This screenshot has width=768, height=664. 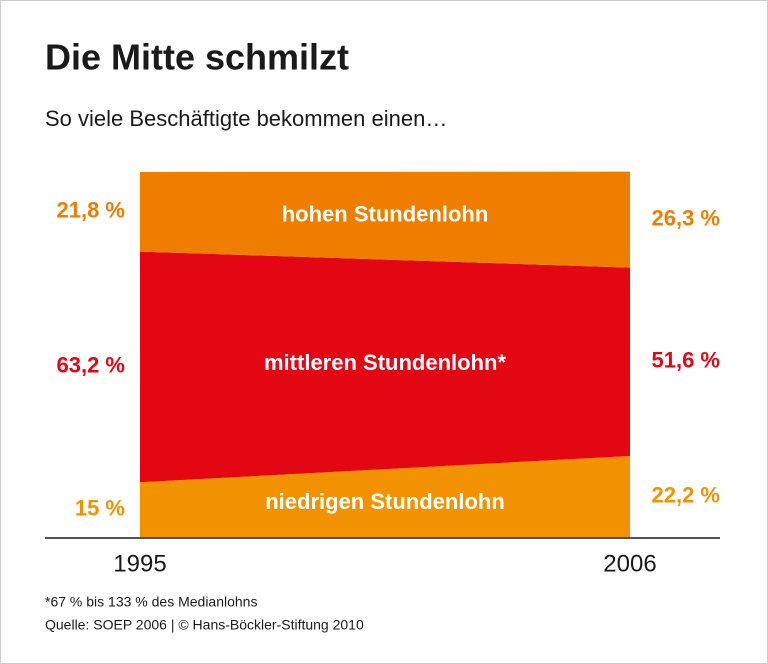 What do you see at coordinates (385, 501) in the screenshot?
I see `series-label: niedrigen Stundenlohn` at bounding box center [385, 501].